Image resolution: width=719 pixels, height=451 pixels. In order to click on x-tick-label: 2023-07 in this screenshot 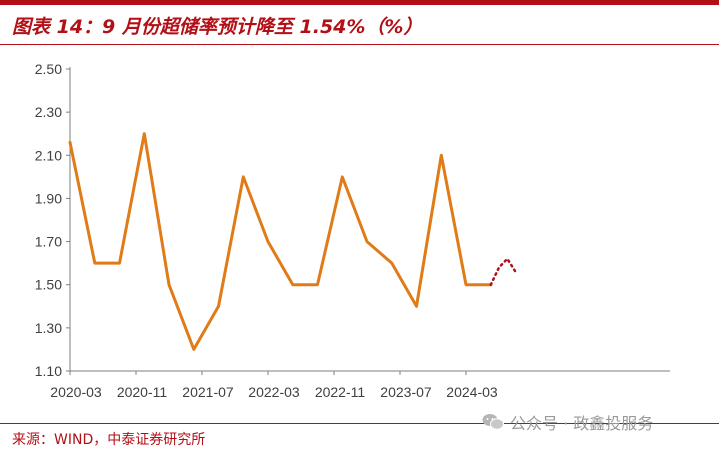, I will do `click(406, 392)`.